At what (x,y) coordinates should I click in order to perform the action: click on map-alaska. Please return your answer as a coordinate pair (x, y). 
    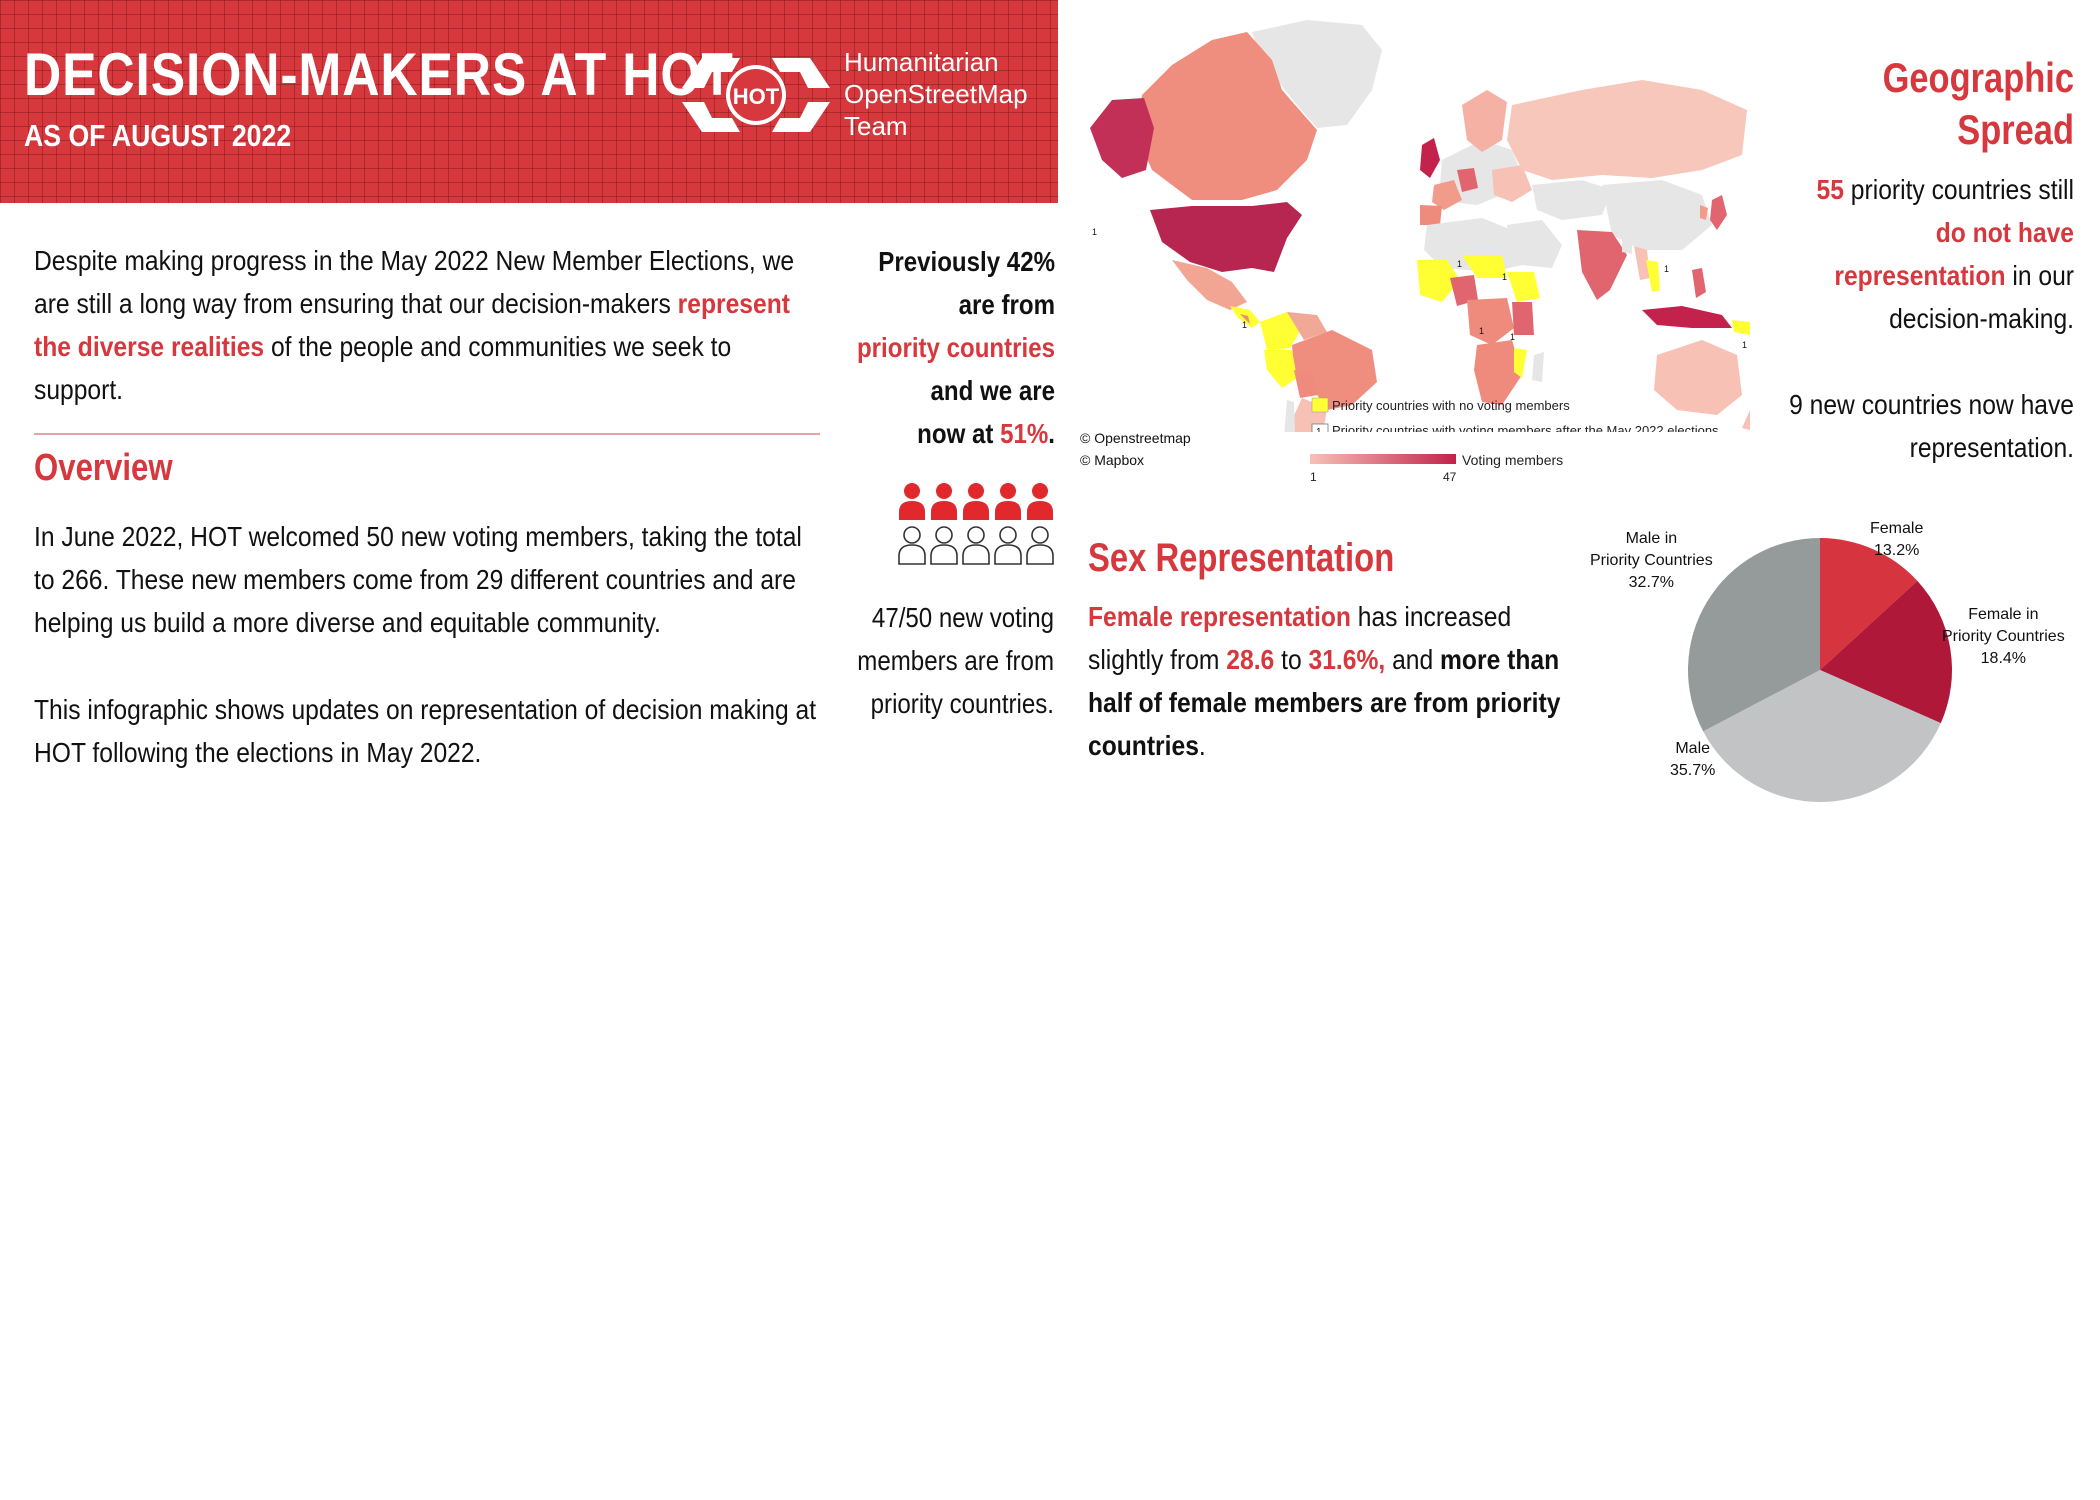
    Looking at the image, I should click on (1122, 138).